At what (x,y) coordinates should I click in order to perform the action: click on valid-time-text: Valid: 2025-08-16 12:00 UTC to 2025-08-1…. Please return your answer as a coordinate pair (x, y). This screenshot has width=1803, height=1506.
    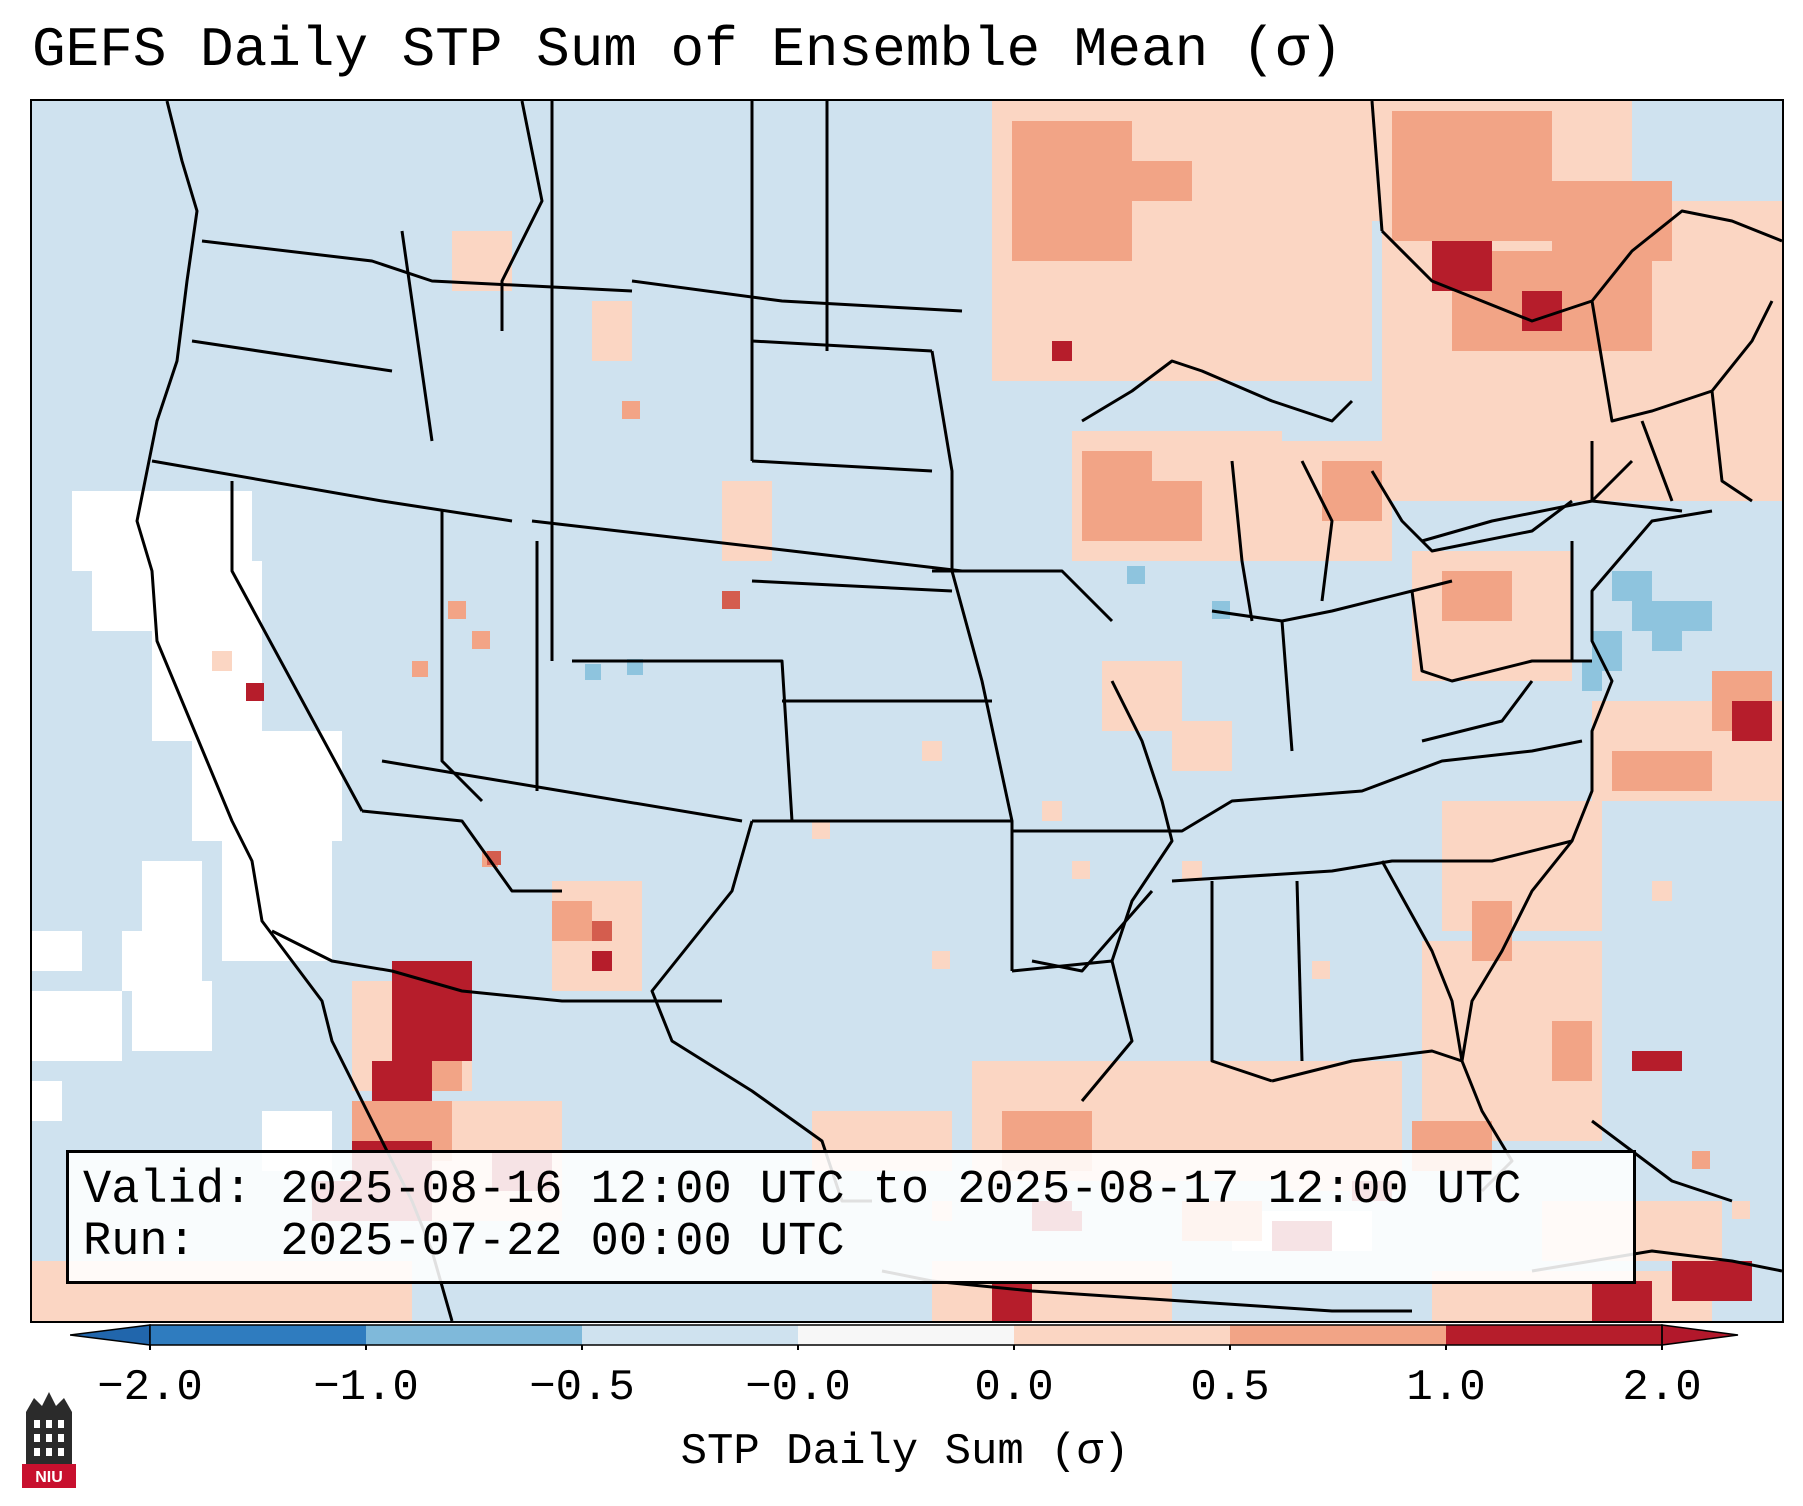
    Looking at the image, I should click on (802, 1190).